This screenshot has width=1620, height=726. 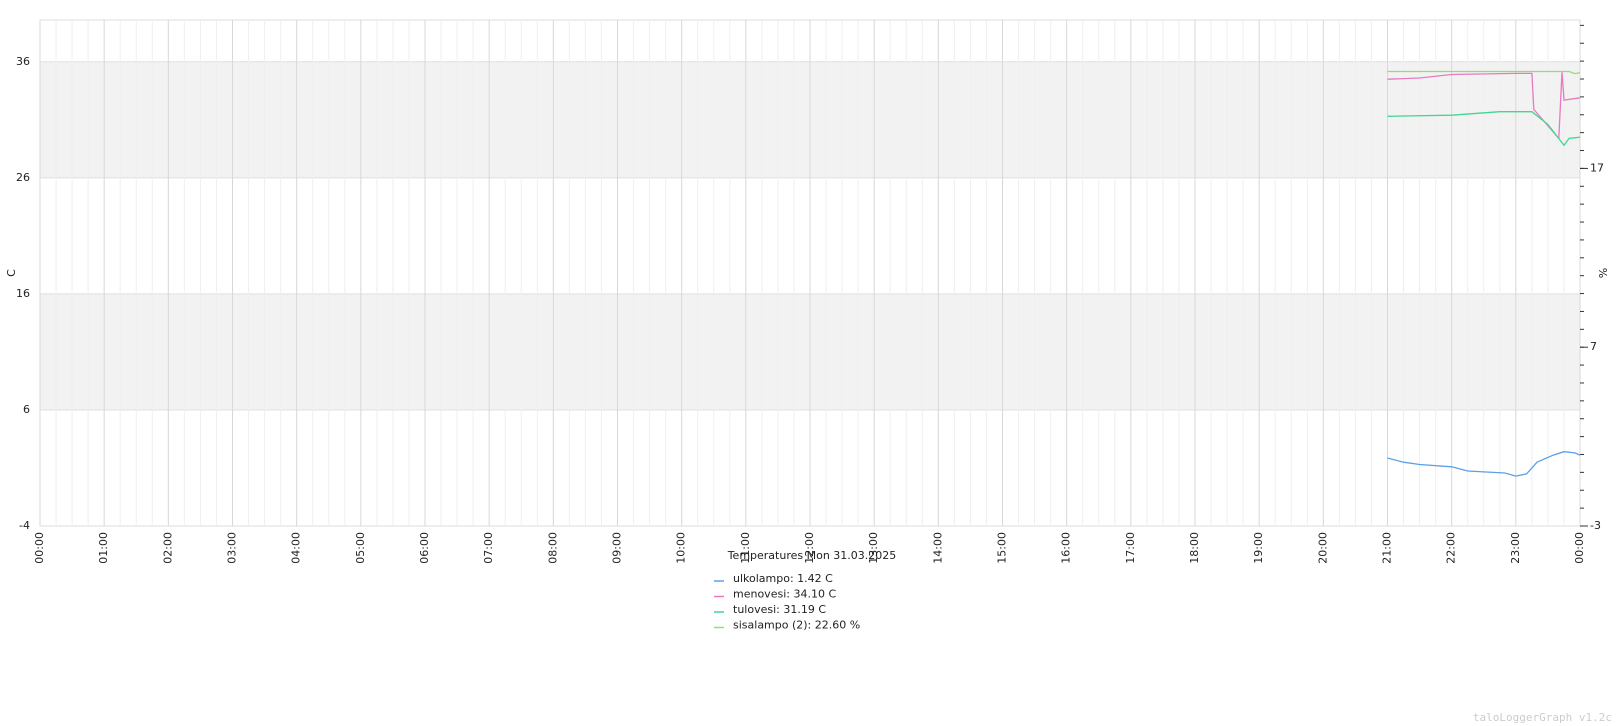 I want to click on chart-title: Temperatures Mon 31.03.2025, so click(x=812, y=555).